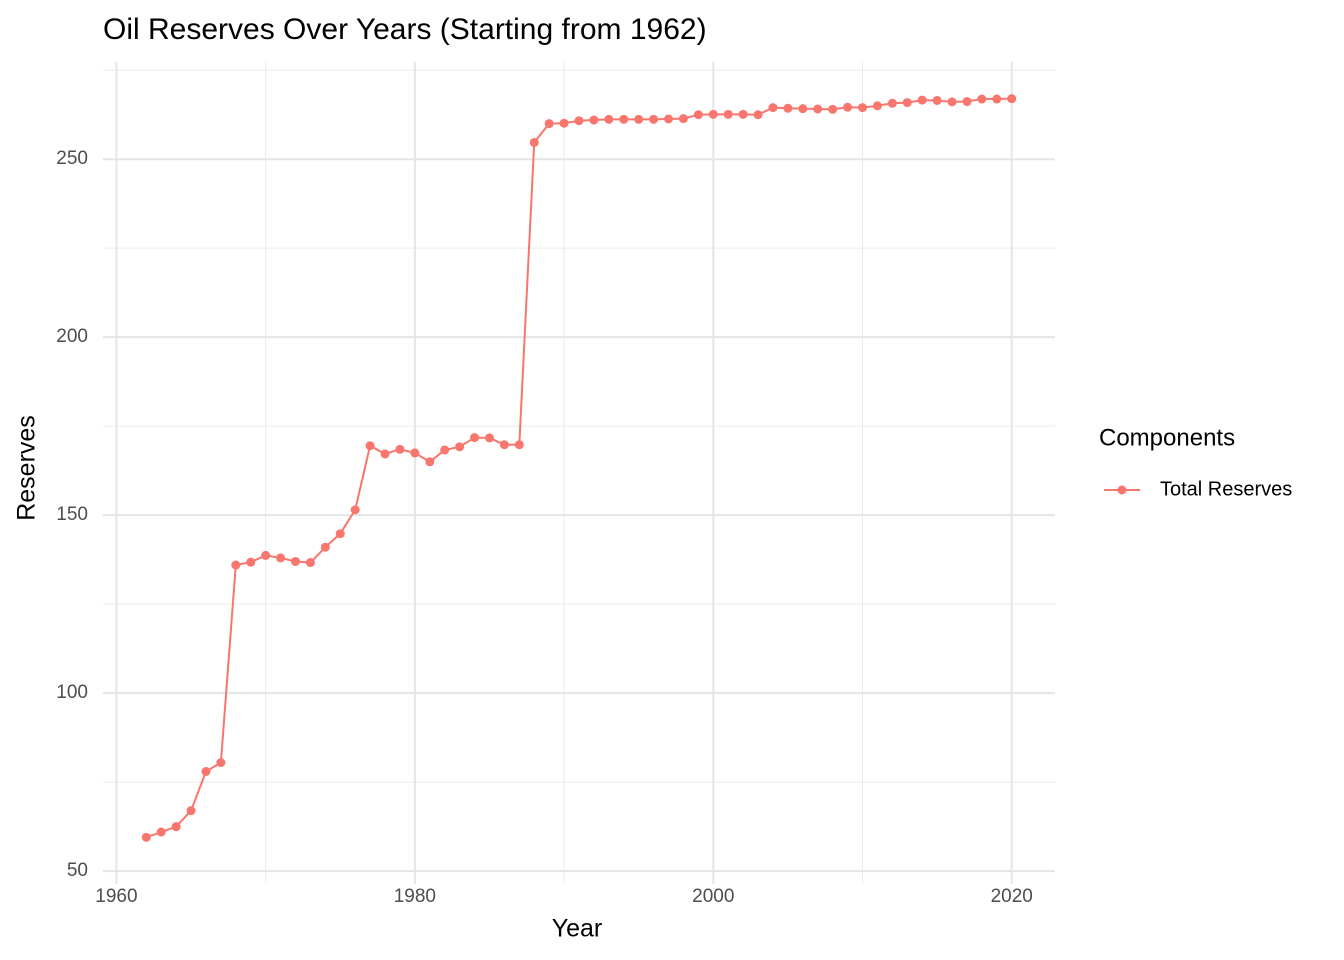 The height and width of the screenshot is (960, 1344). What do you see at coordinates (1226, 489) in the screenshot?
I see `legend-label: Total Reserves` at bounding box center [1226, 489].